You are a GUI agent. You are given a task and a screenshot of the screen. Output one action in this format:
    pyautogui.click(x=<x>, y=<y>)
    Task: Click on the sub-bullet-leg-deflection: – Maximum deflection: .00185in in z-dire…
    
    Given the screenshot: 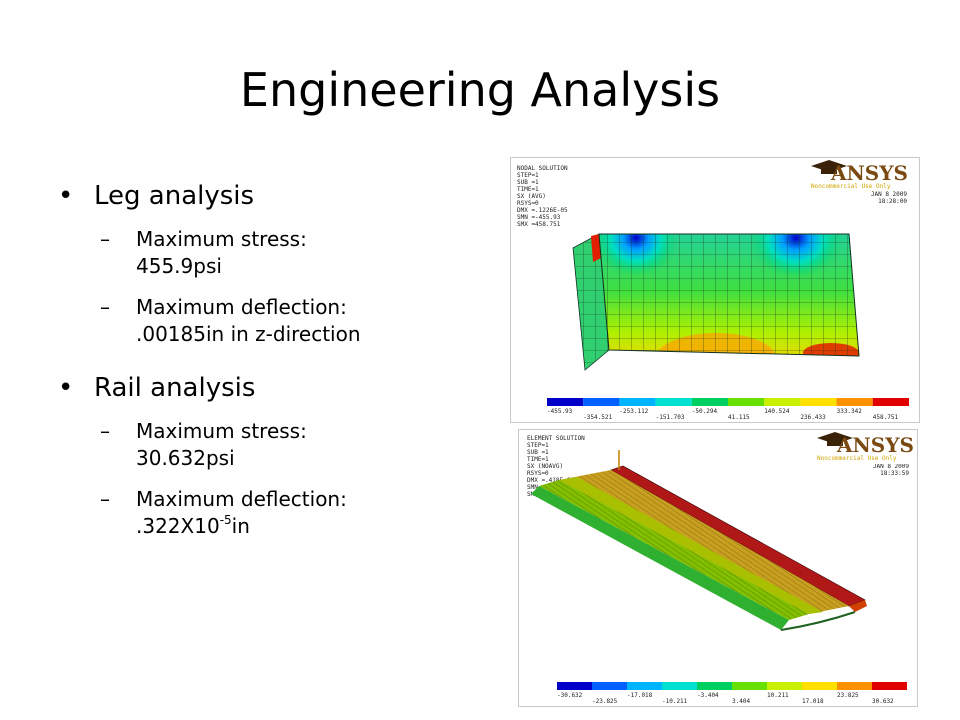 What is the action you would take?
    pyautogui.click(x=278, y=321)
    